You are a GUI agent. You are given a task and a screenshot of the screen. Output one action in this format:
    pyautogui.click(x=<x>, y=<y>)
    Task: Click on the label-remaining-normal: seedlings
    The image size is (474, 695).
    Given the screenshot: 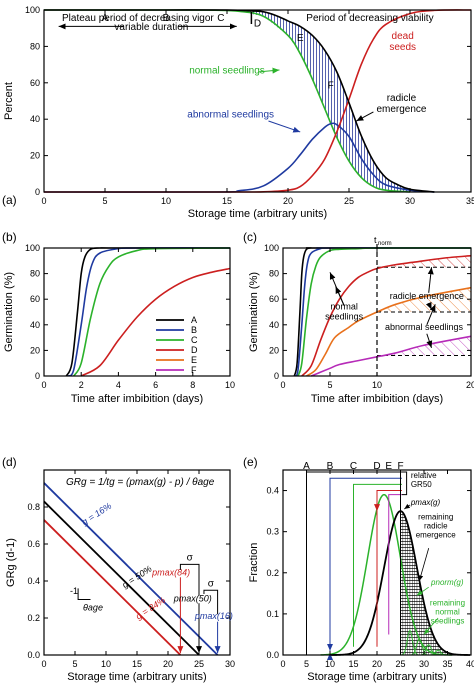 What is the action you would take?
    pyautogui.click(x=448, y=621)
    